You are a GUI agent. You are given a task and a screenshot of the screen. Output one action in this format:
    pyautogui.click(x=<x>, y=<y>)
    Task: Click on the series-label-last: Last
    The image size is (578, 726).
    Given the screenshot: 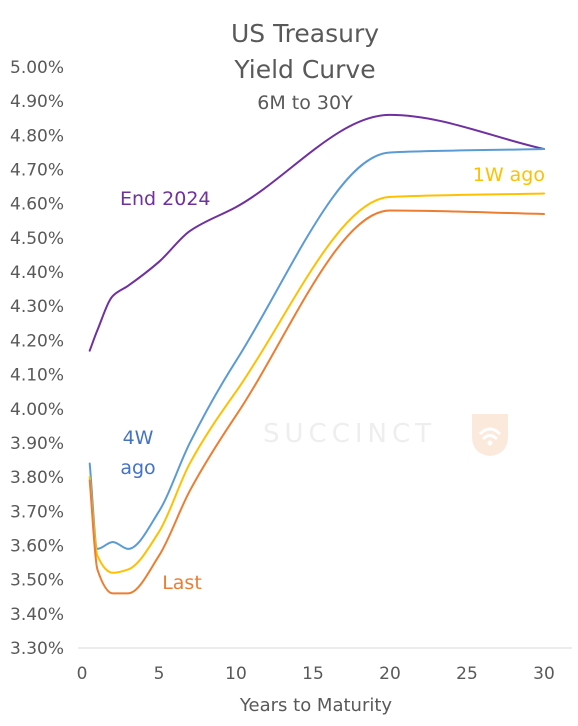 What is the action you would take?
    pyautogui.click(x=182, y=583)
    